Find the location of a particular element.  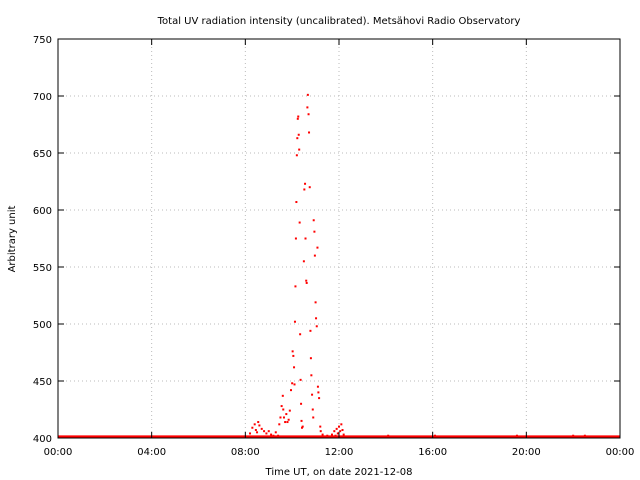

y-tick-label: 600 is located at coordinates (42, 211).